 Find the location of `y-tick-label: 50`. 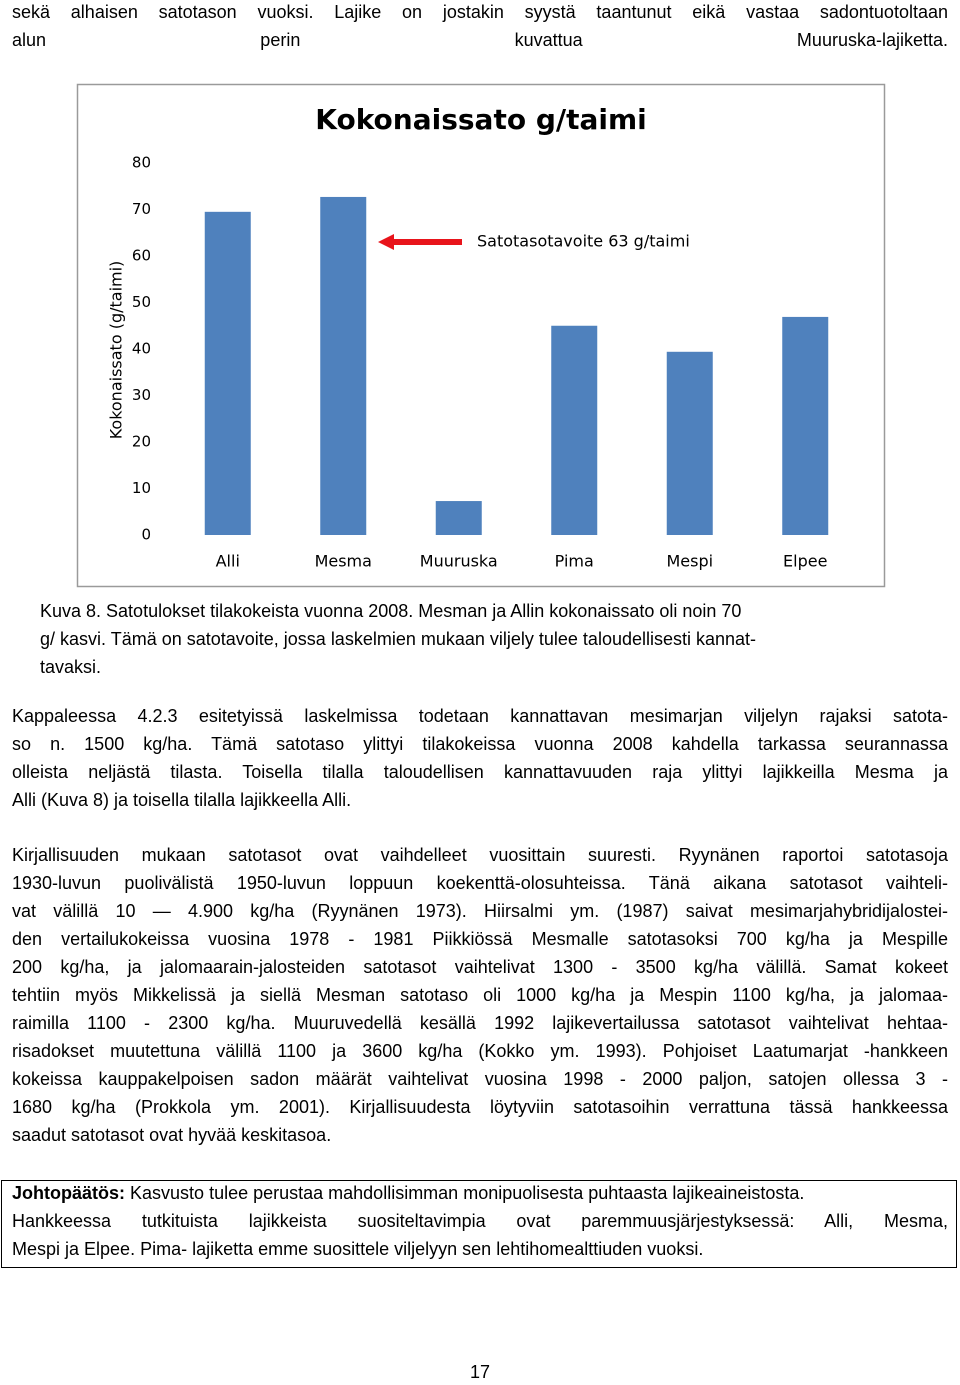

y-tick-label: 50 is located at coordinates (141, 302).